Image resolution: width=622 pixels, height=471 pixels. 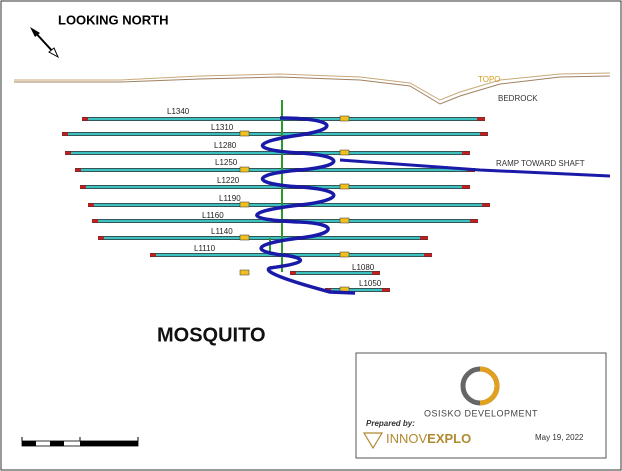 I want to click on level-label: L1140, so click(x=222, y=231).